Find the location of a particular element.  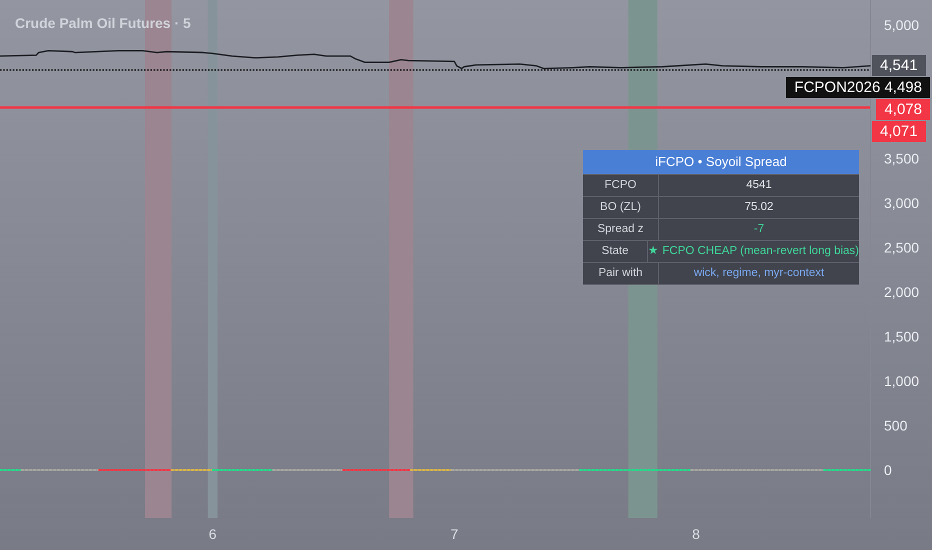

line-series is located at coordinates (435, 60).